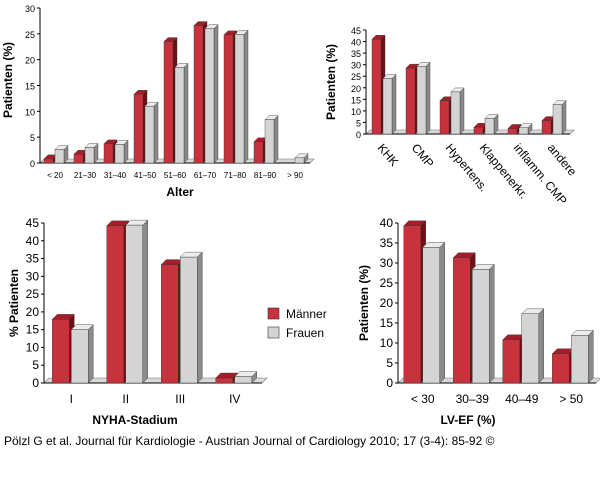  I want to click on y-axis-title: % Patienten, so click(14, 303).